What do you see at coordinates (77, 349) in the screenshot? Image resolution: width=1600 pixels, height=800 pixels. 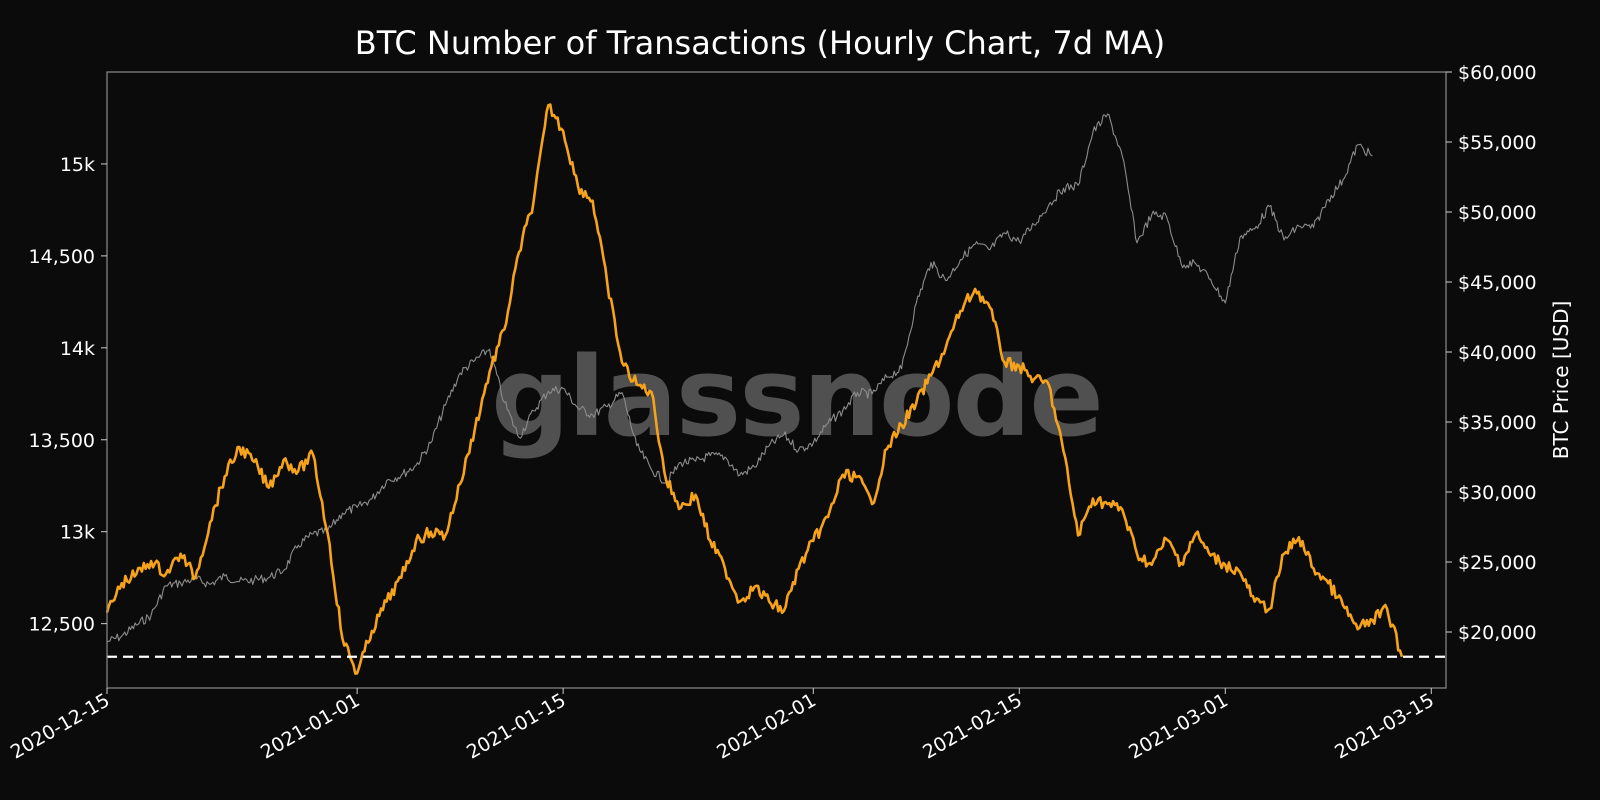 I see `y-left-tick-label: 14k` at bounding box center [77, 349].